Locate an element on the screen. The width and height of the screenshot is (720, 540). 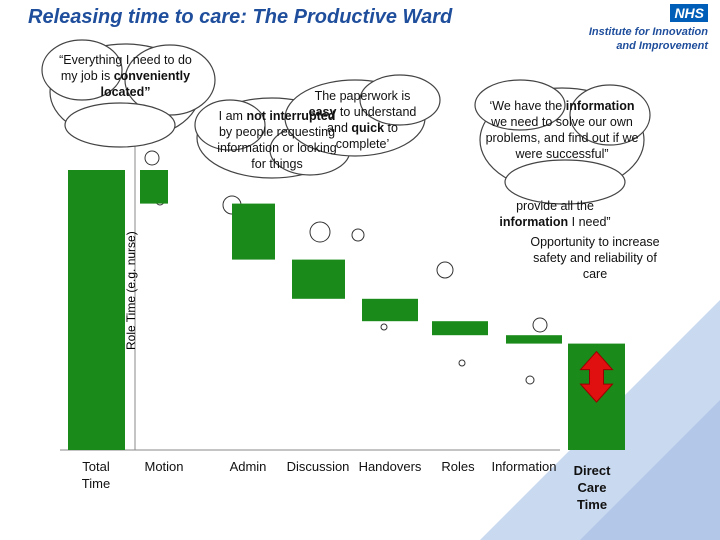
x-tick-label: Direct Care Time is located at coordinates (592, 487).